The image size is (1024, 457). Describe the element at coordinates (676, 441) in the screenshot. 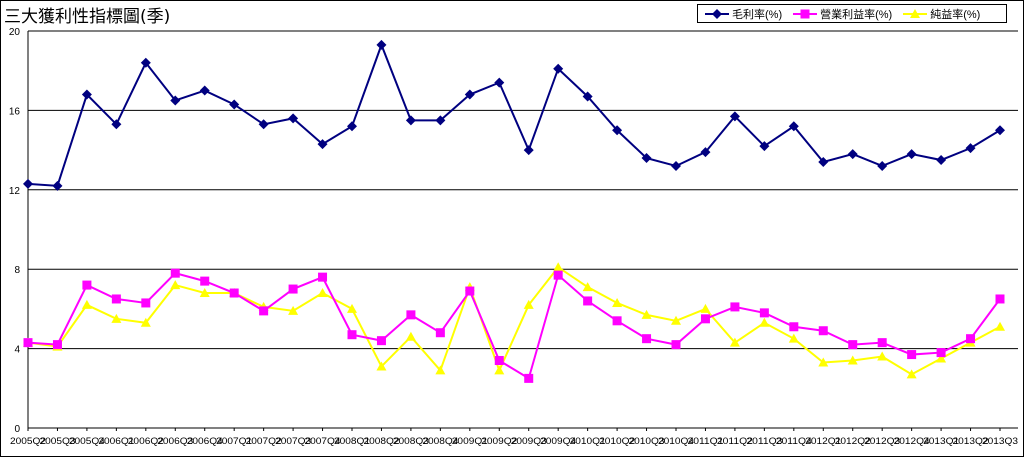

I see `x-tick-label: 2010Q4` at that location.